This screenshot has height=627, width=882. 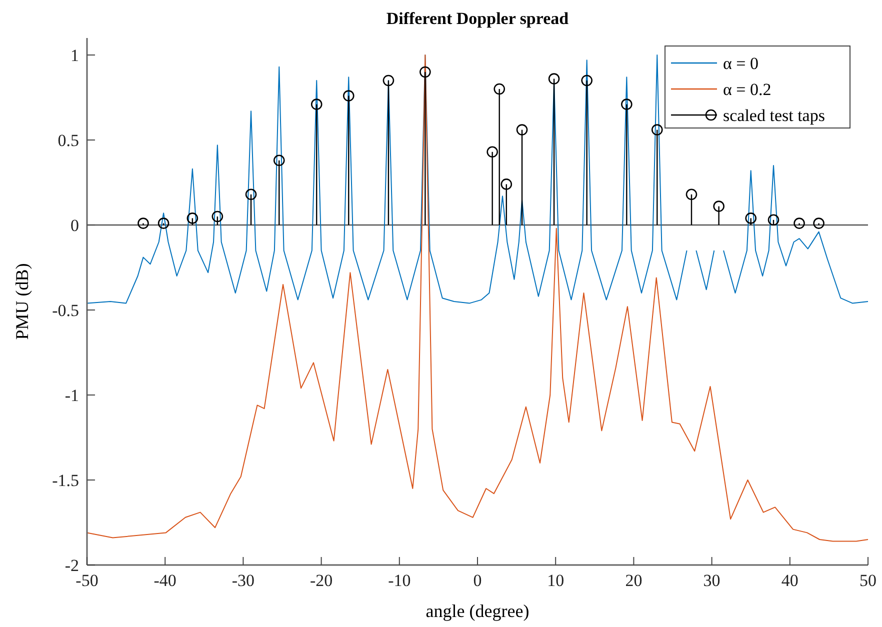 I want to click on y-tick-label: 0.5, so click(x=68, y=140).